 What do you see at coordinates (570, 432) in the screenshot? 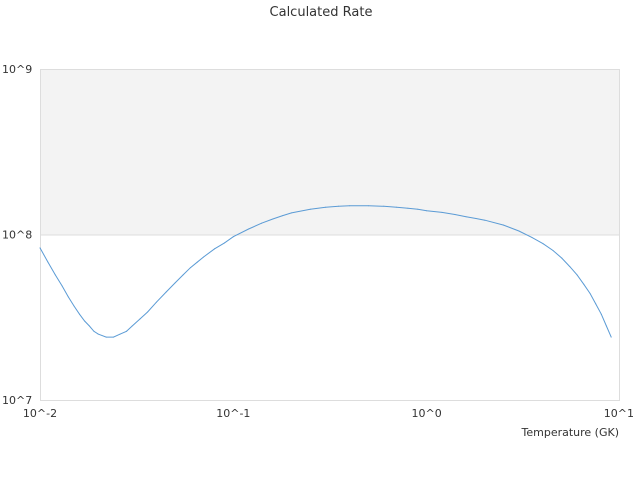
I see `x-axis-label: Temperature (GK)` at bounding box center [570, 432].